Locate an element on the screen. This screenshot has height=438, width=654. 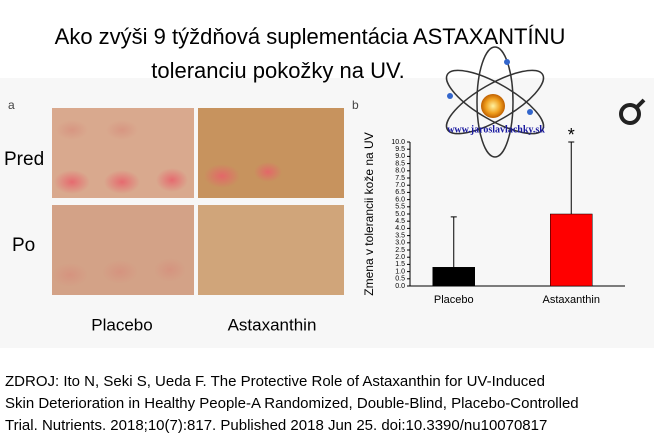
y-tick-label: 3.5 is located at coordinates (400, 235).